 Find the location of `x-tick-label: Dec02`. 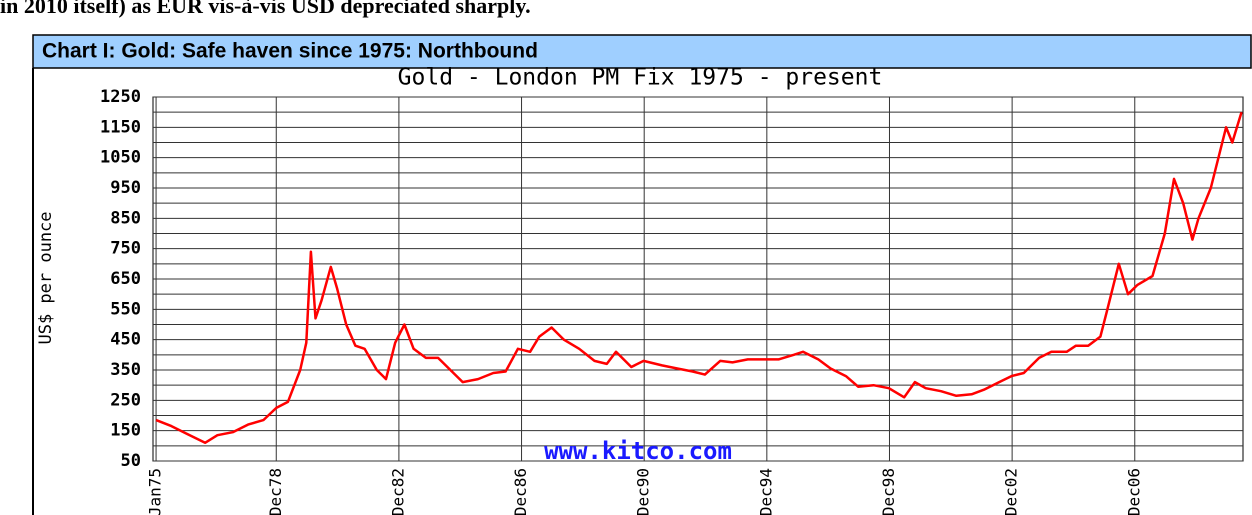

x-tick-label: Dec02 is located at coordinates (1011, 491).